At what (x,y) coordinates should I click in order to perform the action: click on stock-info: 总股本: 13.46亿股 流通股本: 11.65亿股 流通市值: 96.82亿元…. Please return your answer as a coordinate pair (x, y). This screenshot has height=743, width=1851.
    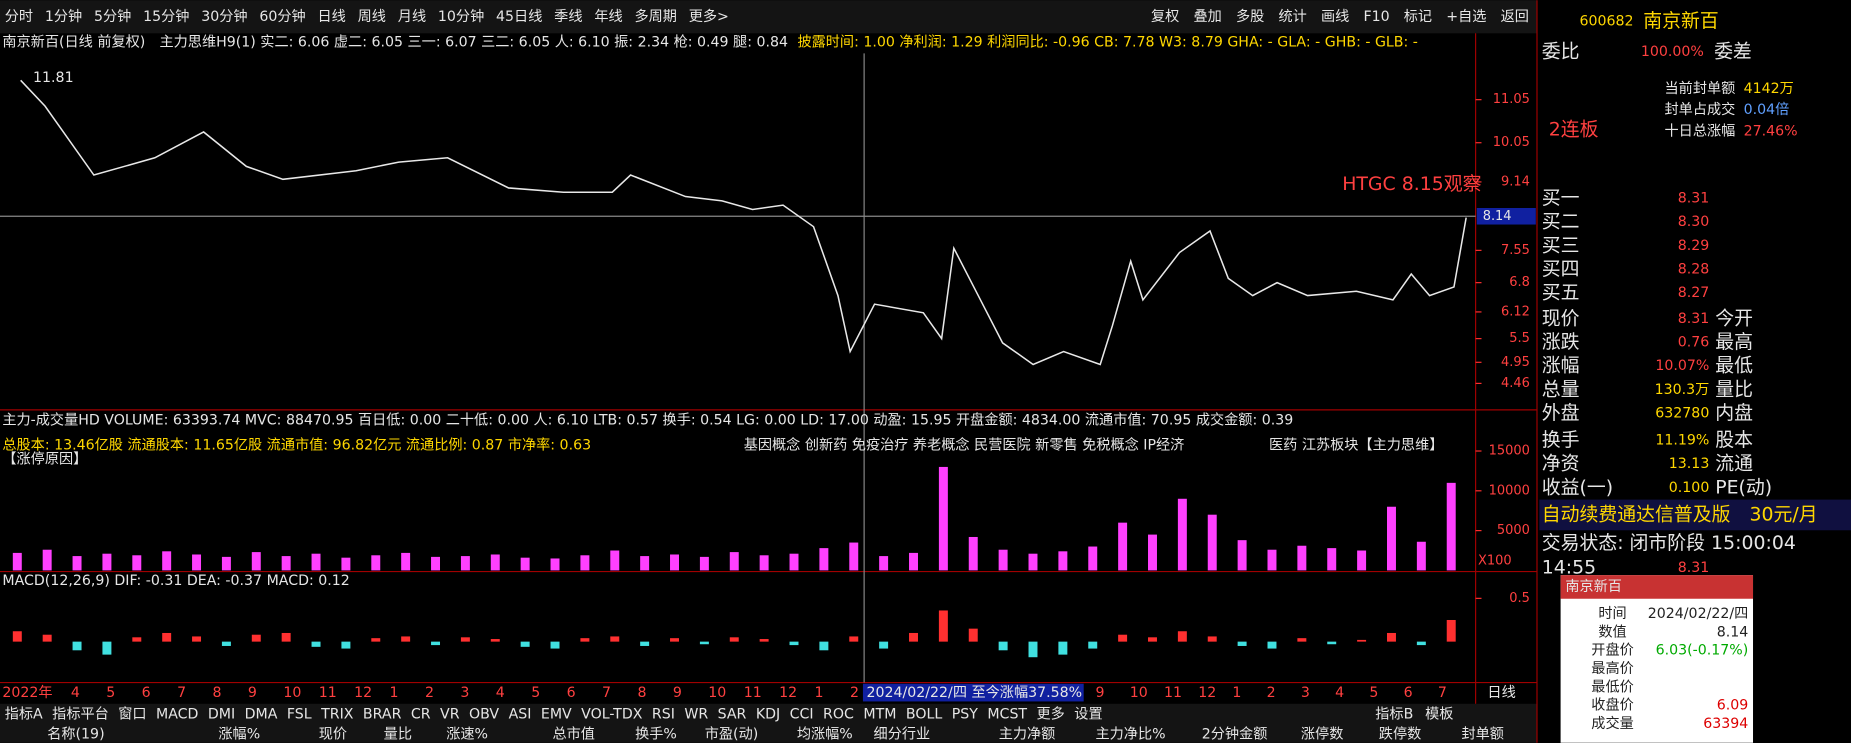
    Looking at the image, I should click on (296, 444).